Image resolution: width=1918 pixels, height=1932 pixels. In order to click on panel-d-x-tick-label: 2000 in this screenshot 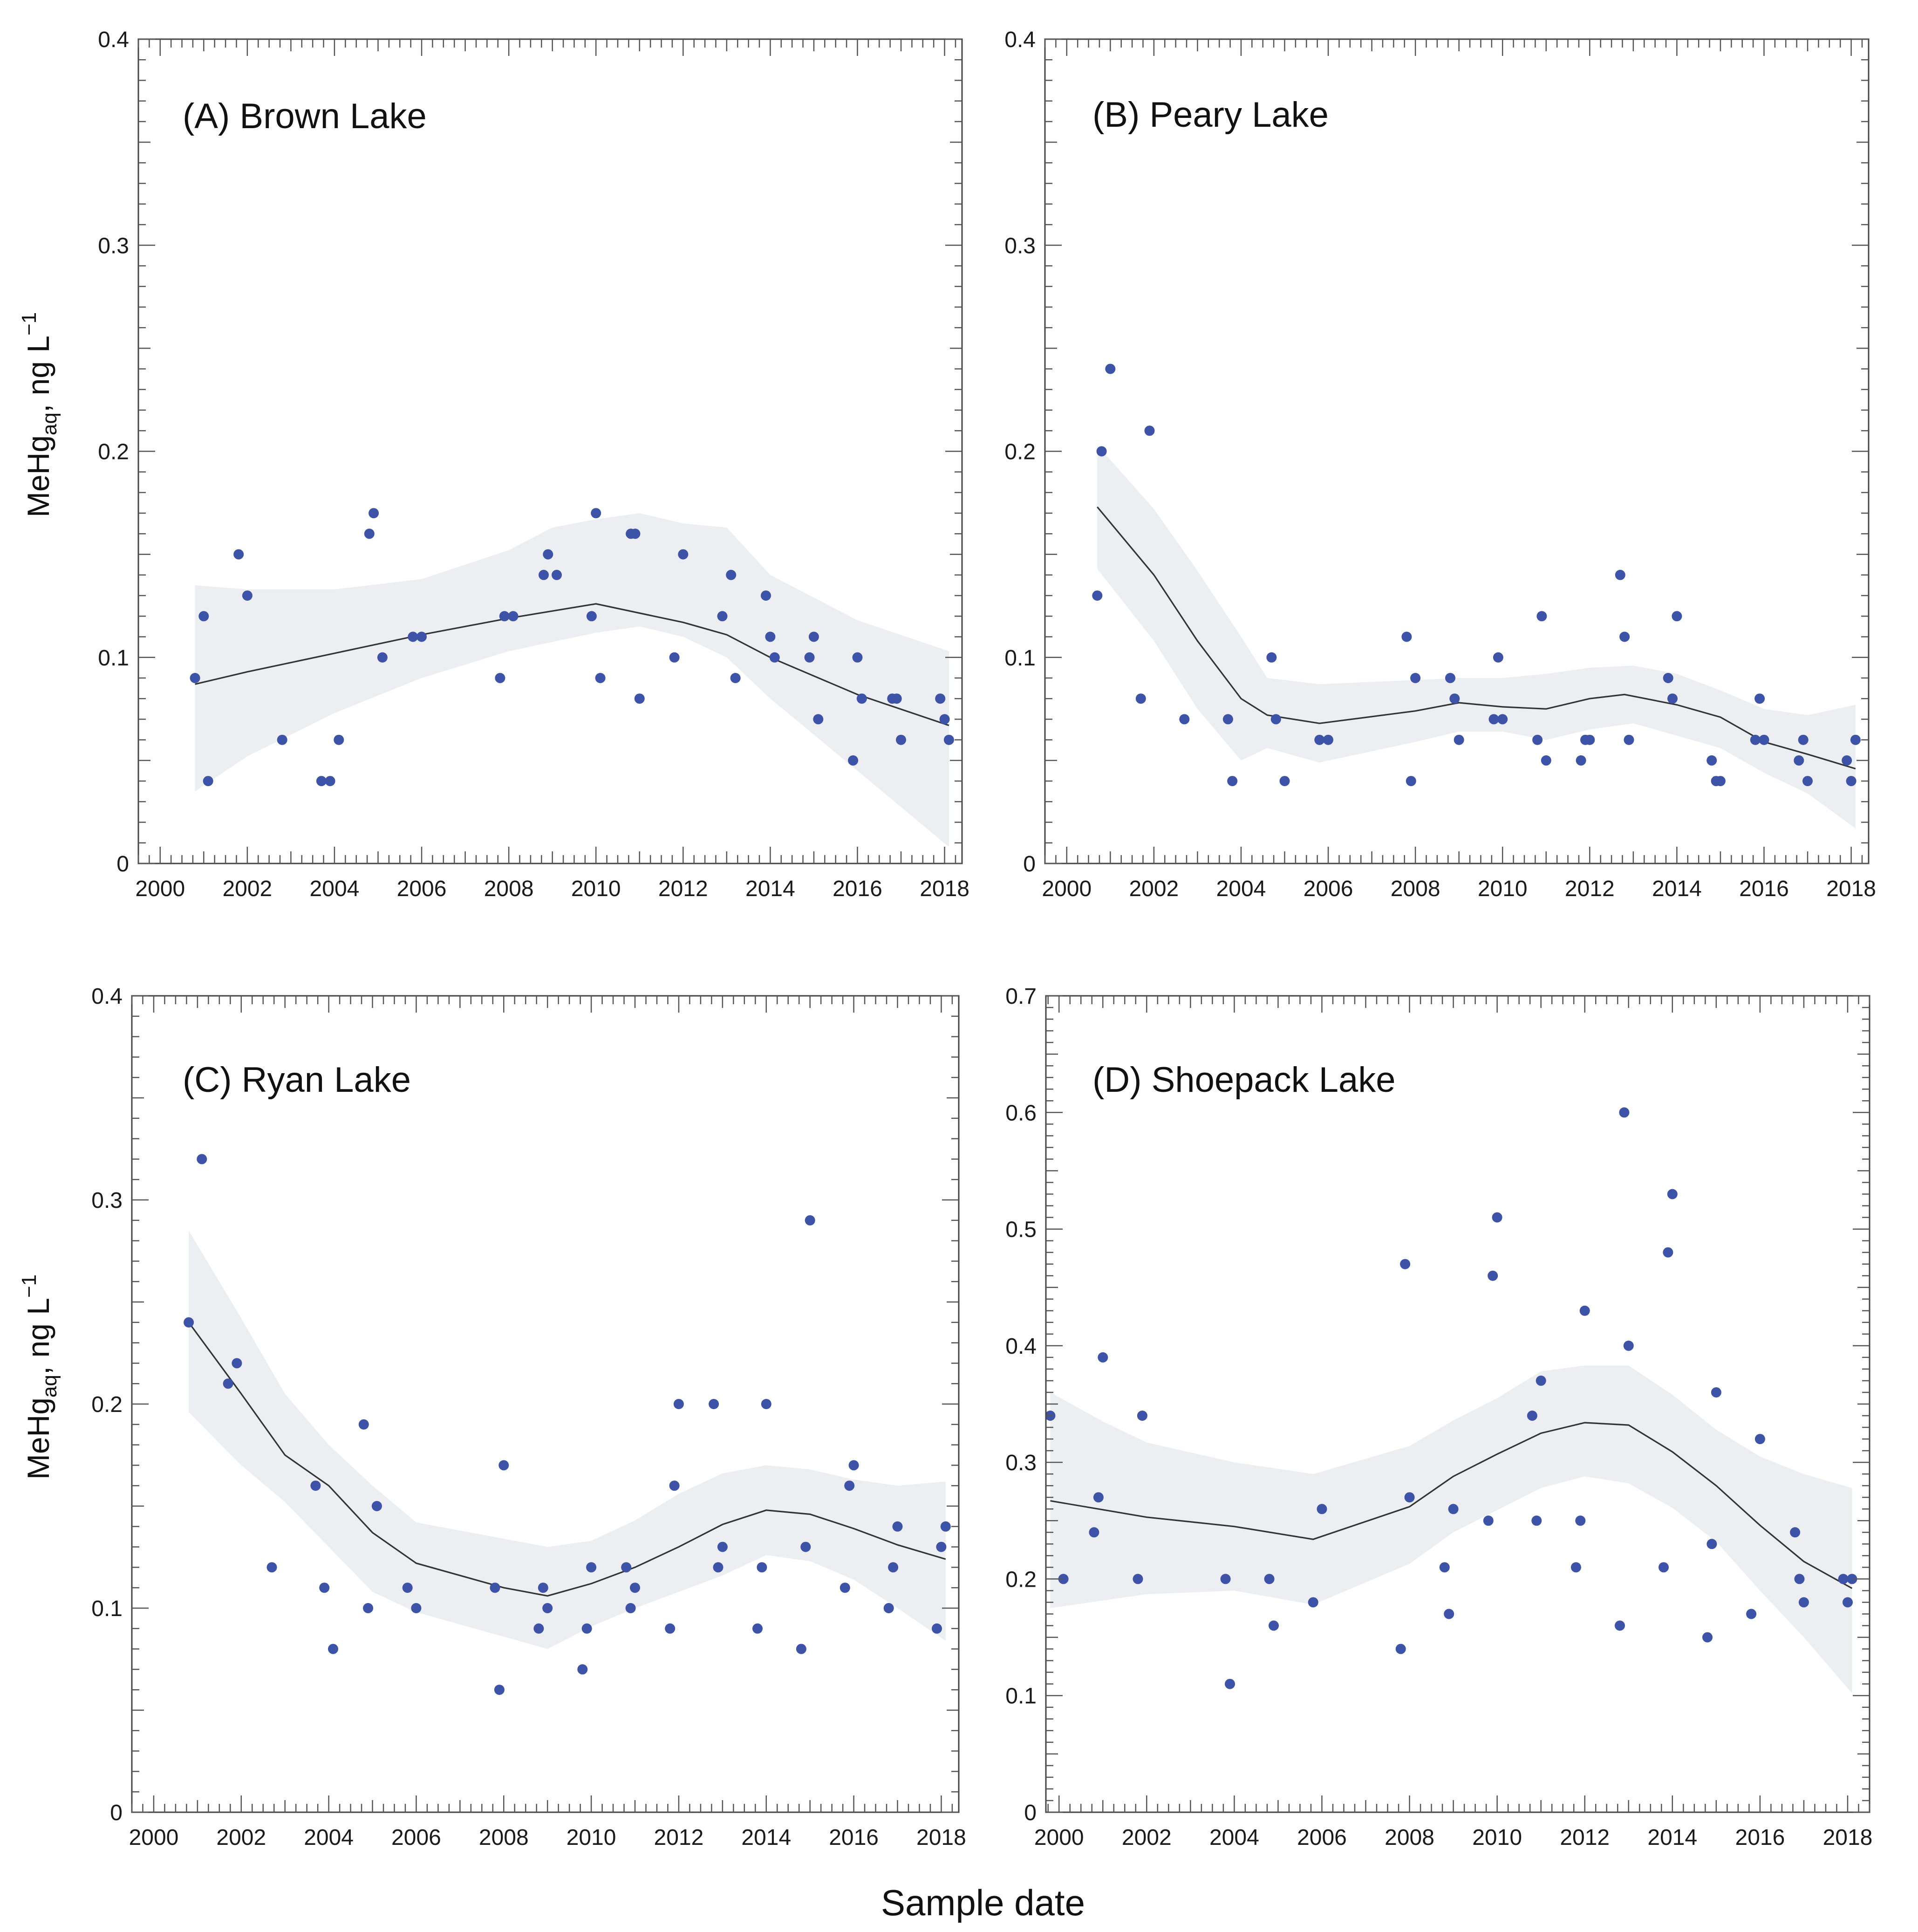, I will do `click(1059, 1837)`.